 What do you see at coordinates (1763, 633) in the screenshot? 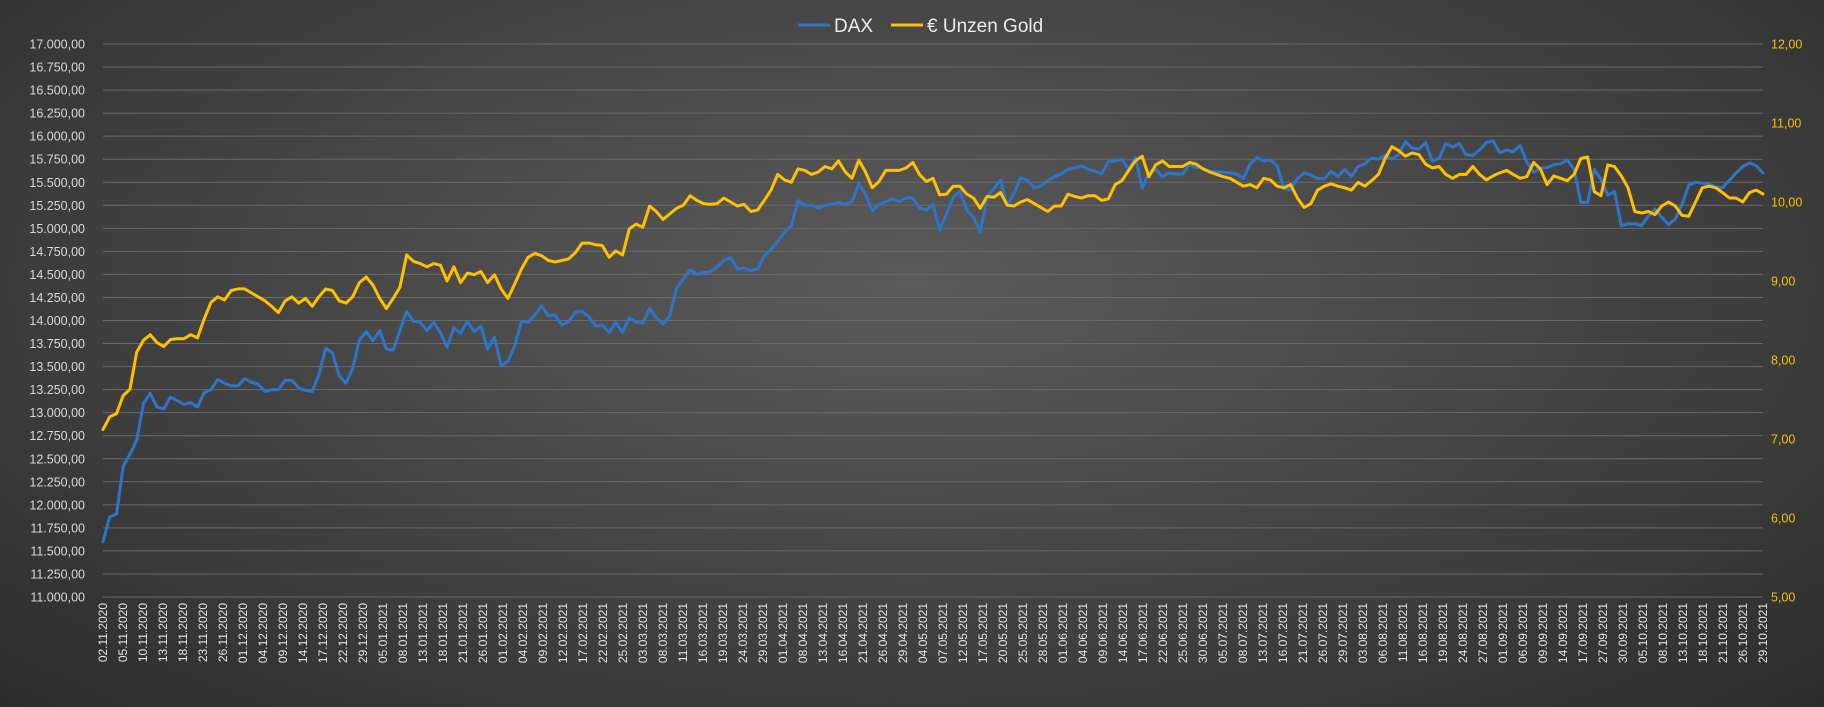
I see `x-tick-label: 29.10.2021` at bounding box center [1763, 633].